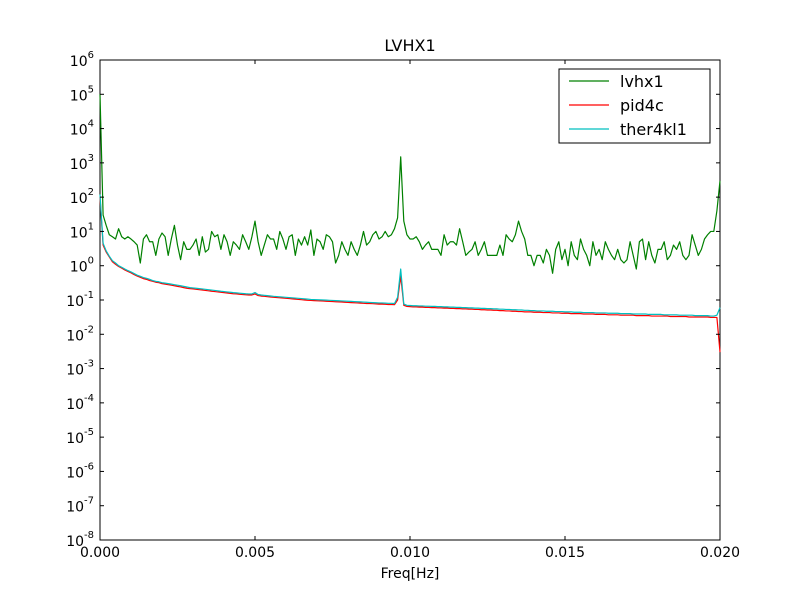 This screenshot has width=800, height=600. I want to click on x-tick-label: 0.005, so click(255, 553).